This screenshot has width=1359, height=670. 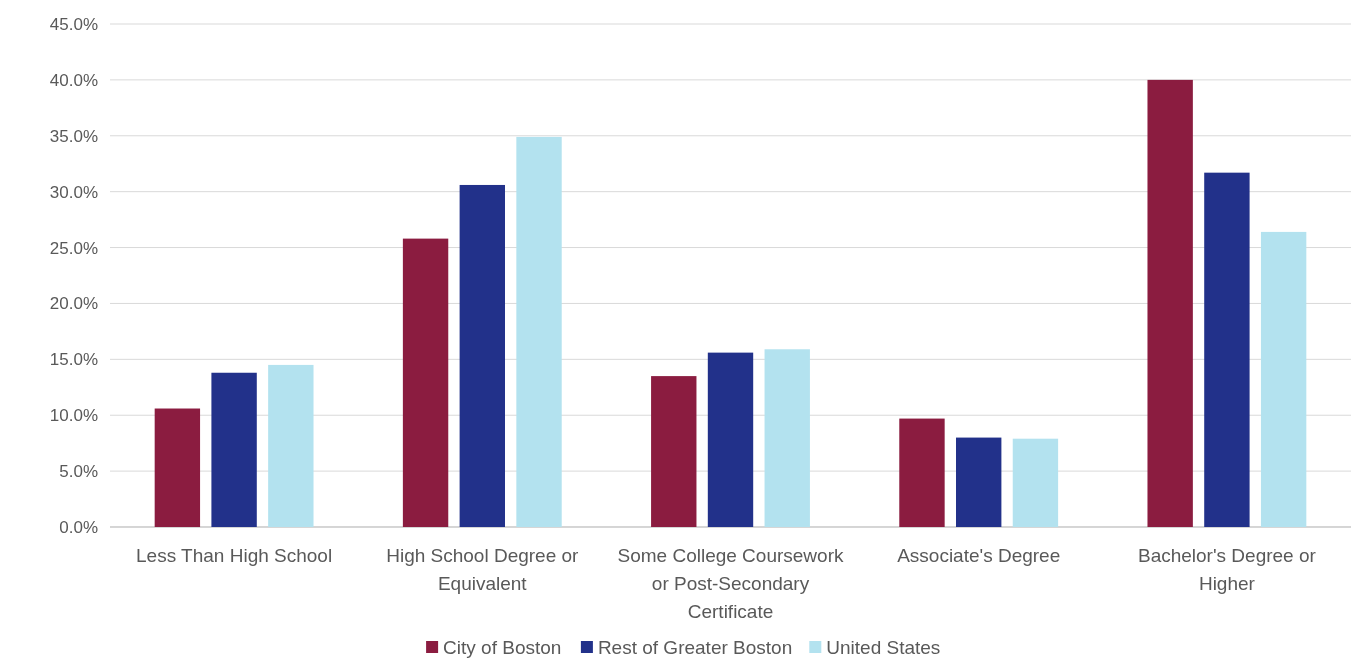 What do you see at coordinates (730, 583) in the screenshot?
I see `x-tick-label: Some College Coursework or Post-Secondary Certificate` at bounding box center [730, 583].